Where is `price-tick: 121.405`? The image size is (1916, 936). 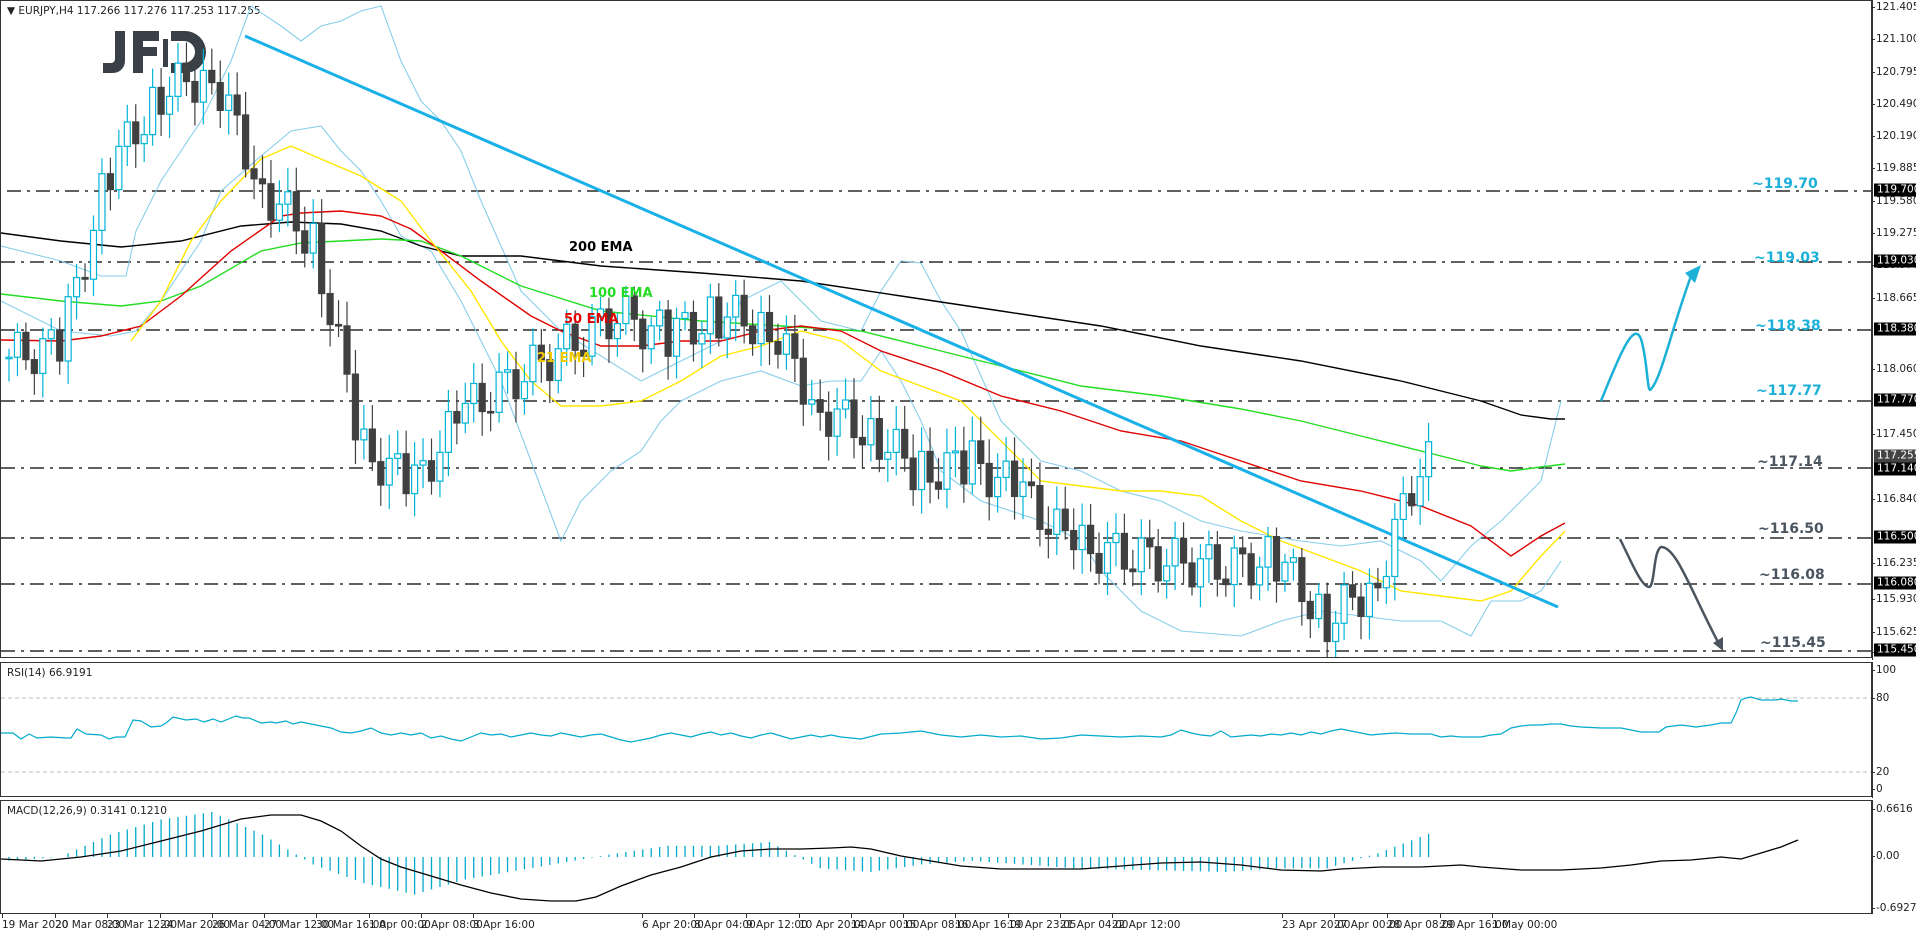 price-tick: 121.405 is located at coordinates (1893, 7).